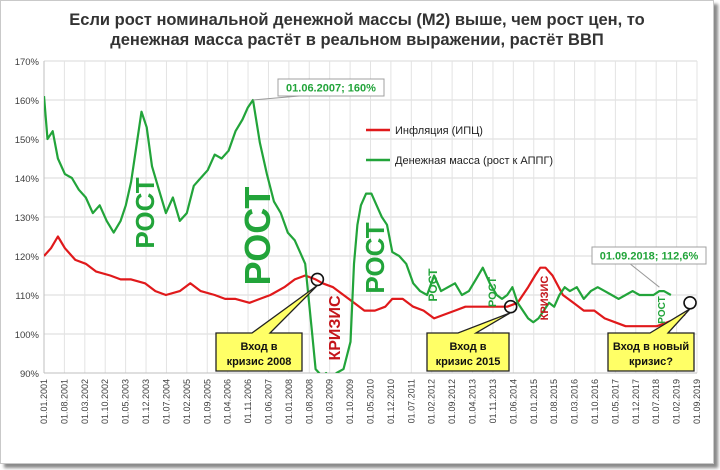 Image resolution: width=720 pixels, height=470 pixels. I want to click on x-tick-label: 01.10.2002, so click(105, 401).